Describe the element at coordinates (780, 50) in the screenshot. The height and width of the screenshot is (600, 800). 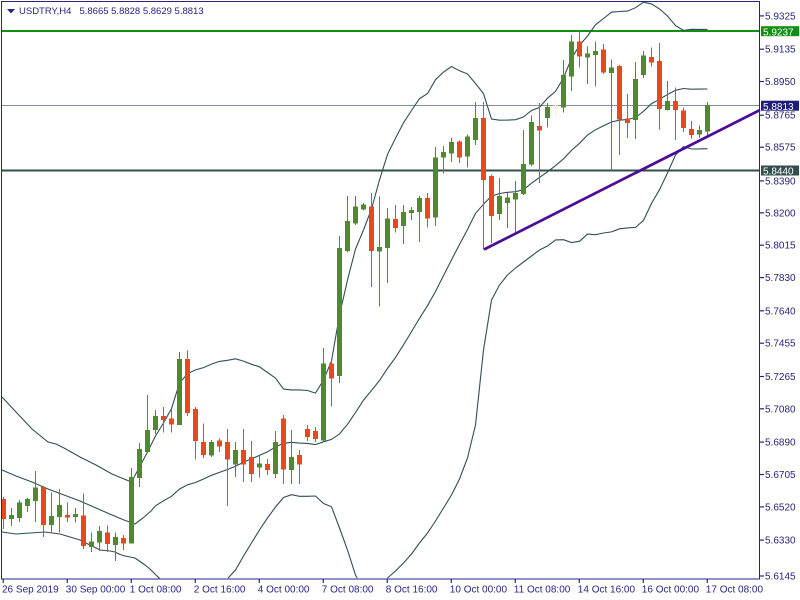
I see `svg-text: 5.9135` at that location.